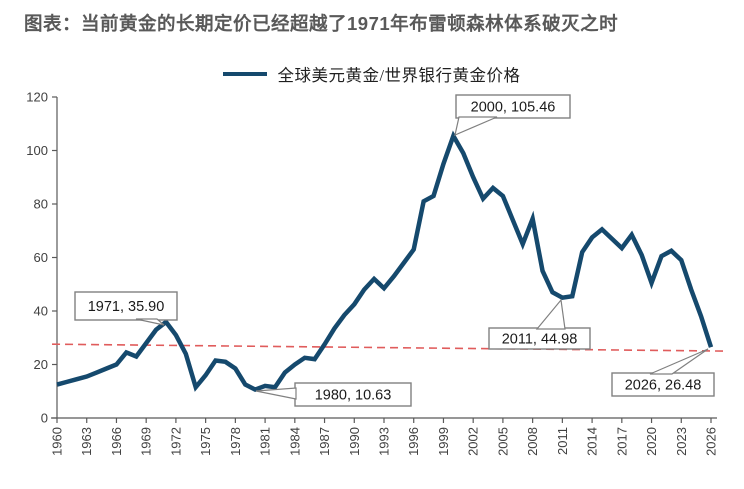 The image size is (744, 489). I want to click on trend-dashed-line, so click(390, 347).